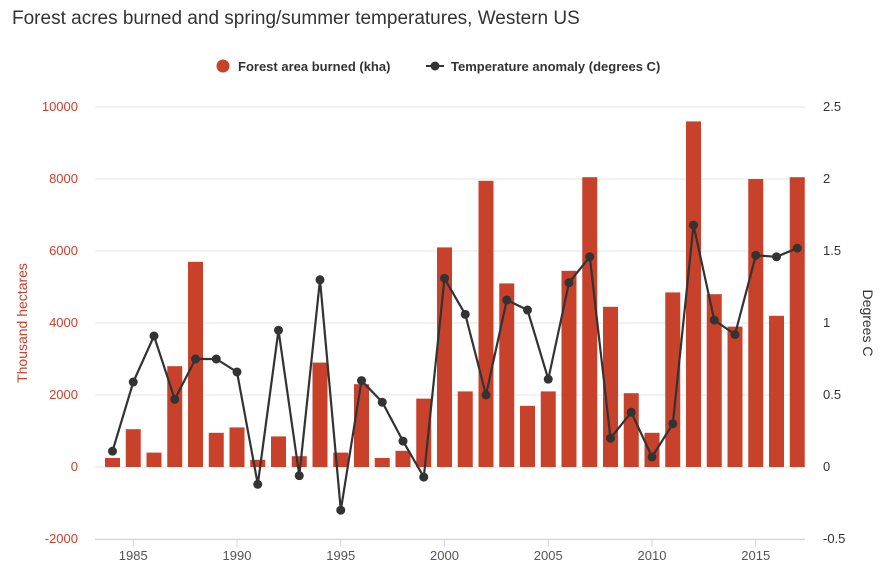 The height and width of the screenshot is (582, 890). Describe the element at coordinates (826, 466) in the screenshot. I see `y2-tick-label: 0` at that location.